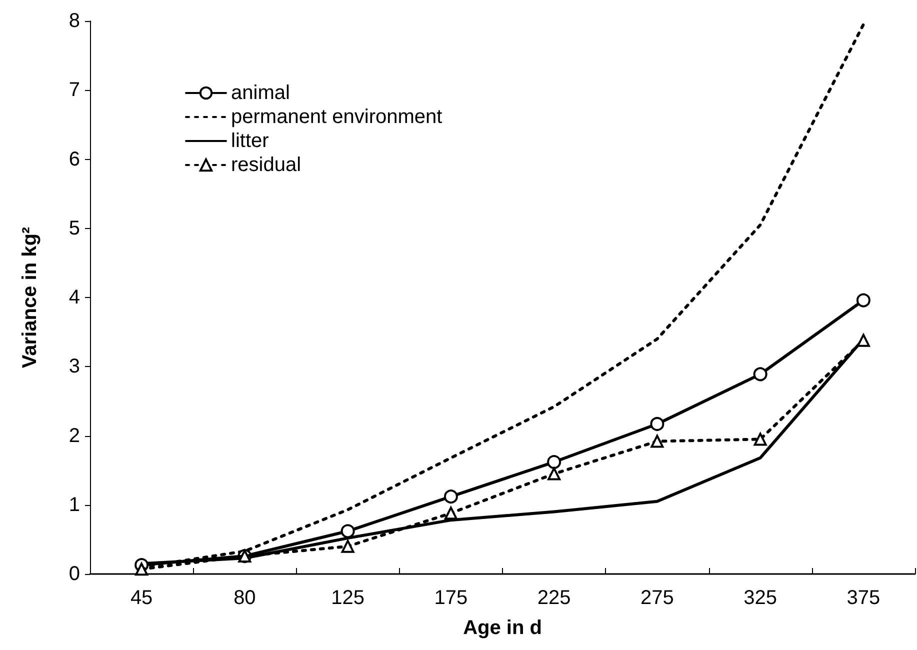  What do you see at coordinates (74, 90) in the screenshot?
I see `y-tick-label: 7` at bounding box center [74, 90].